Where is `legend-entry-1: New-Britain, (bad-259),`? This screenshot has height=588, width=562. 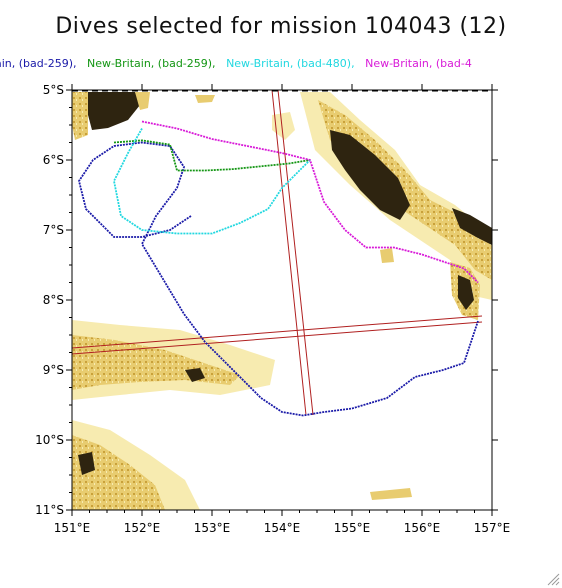
legend-entry-1: New-Britain, (bad-259), is located at coordinates (38, 63).